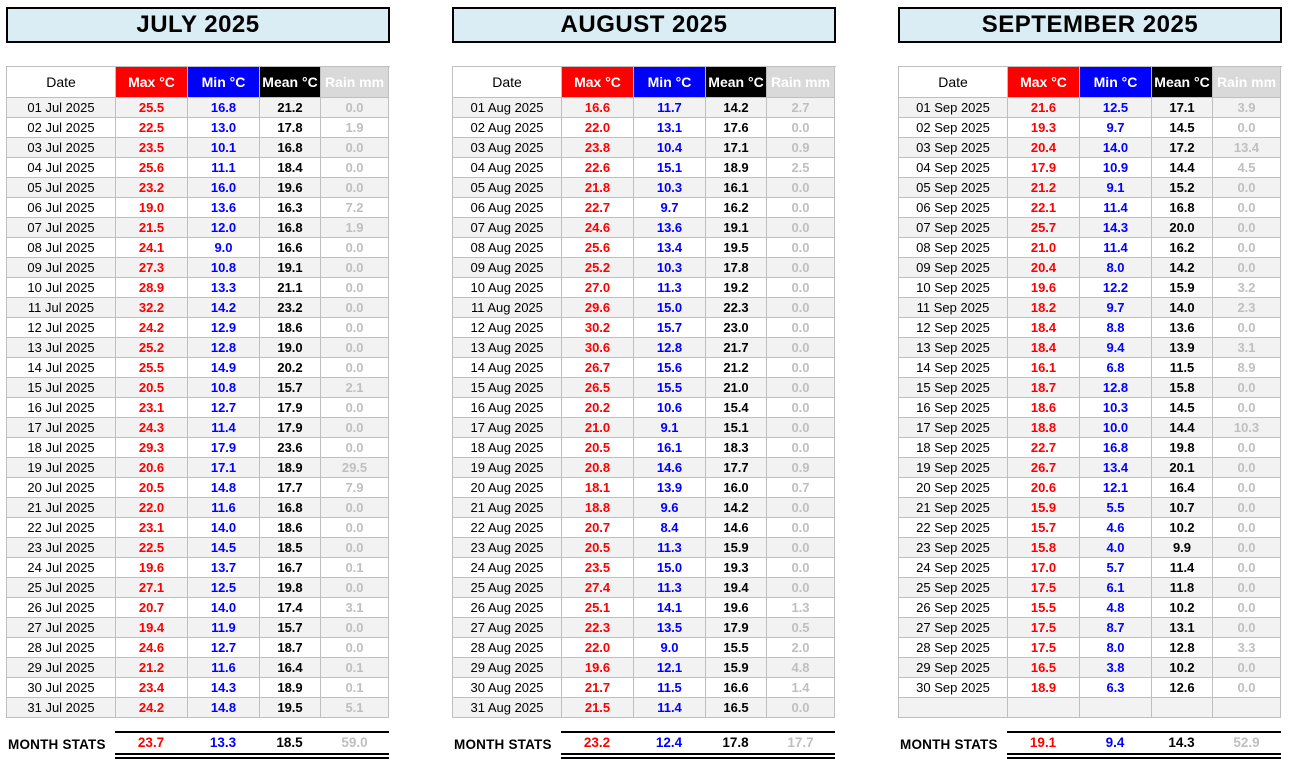  Describe the element at coordinates (953, 628) in the screenshot. I see `date-cell: 27 Sep 2025` at that location.